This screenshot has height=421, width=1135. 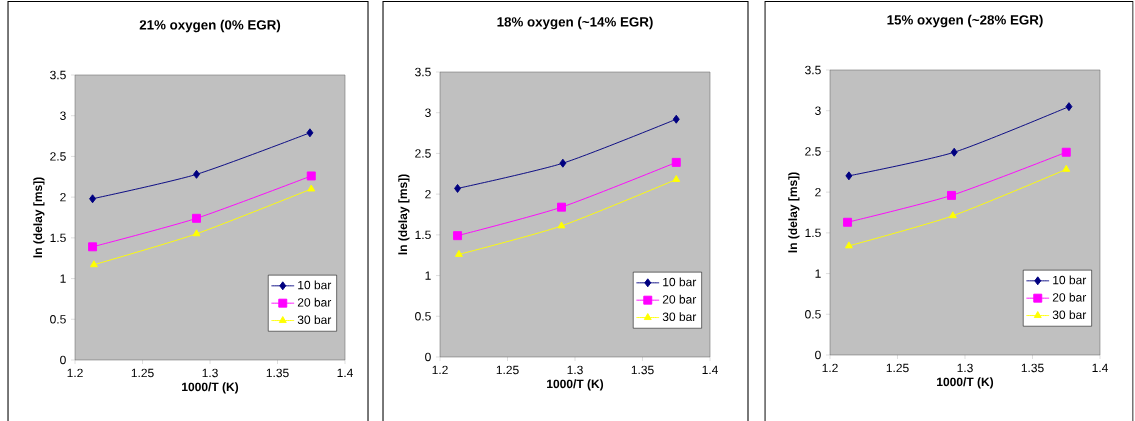 What do you see at coordinates (965, 21) in the screenshot?
I see `chart-title: 15% oxygen (~28% EGR)` at bounding box center [965, 21].